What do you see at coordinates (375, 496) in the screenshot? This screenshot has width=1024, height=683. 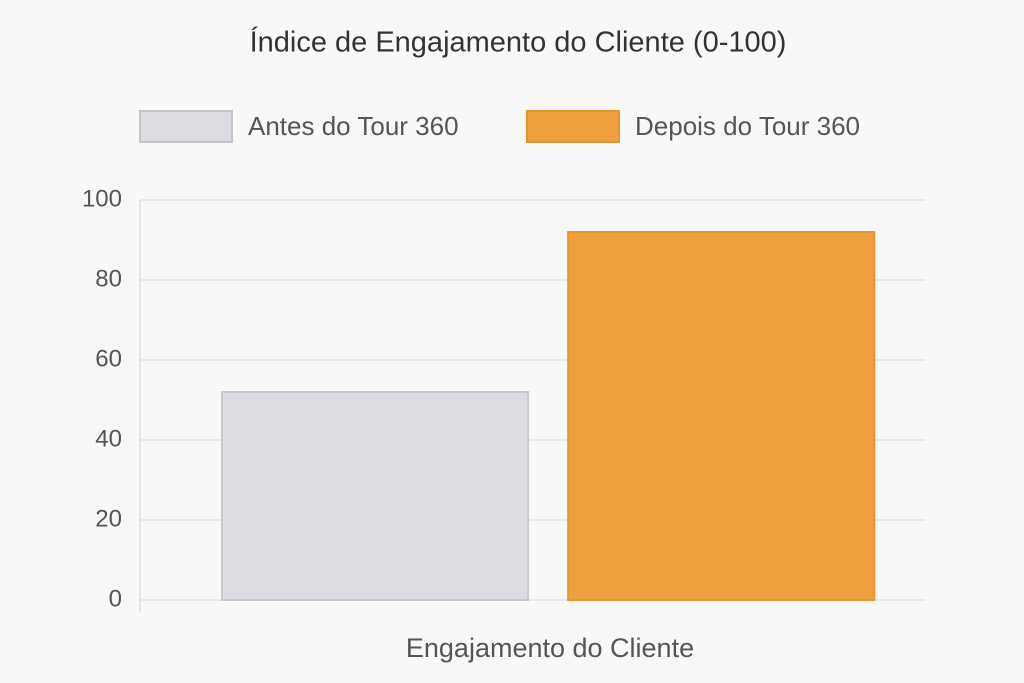 I see `bar` at bounding box center [375, 496].